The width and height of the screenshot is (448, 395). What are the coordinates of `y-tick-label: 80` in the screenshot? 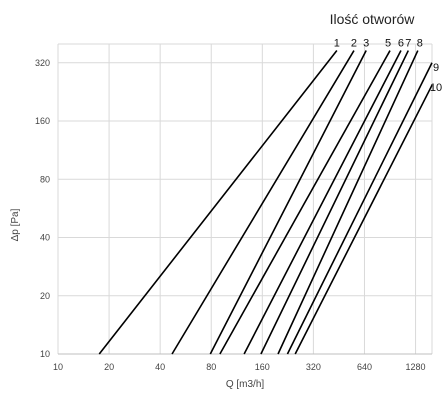 It's located at (45, 179).